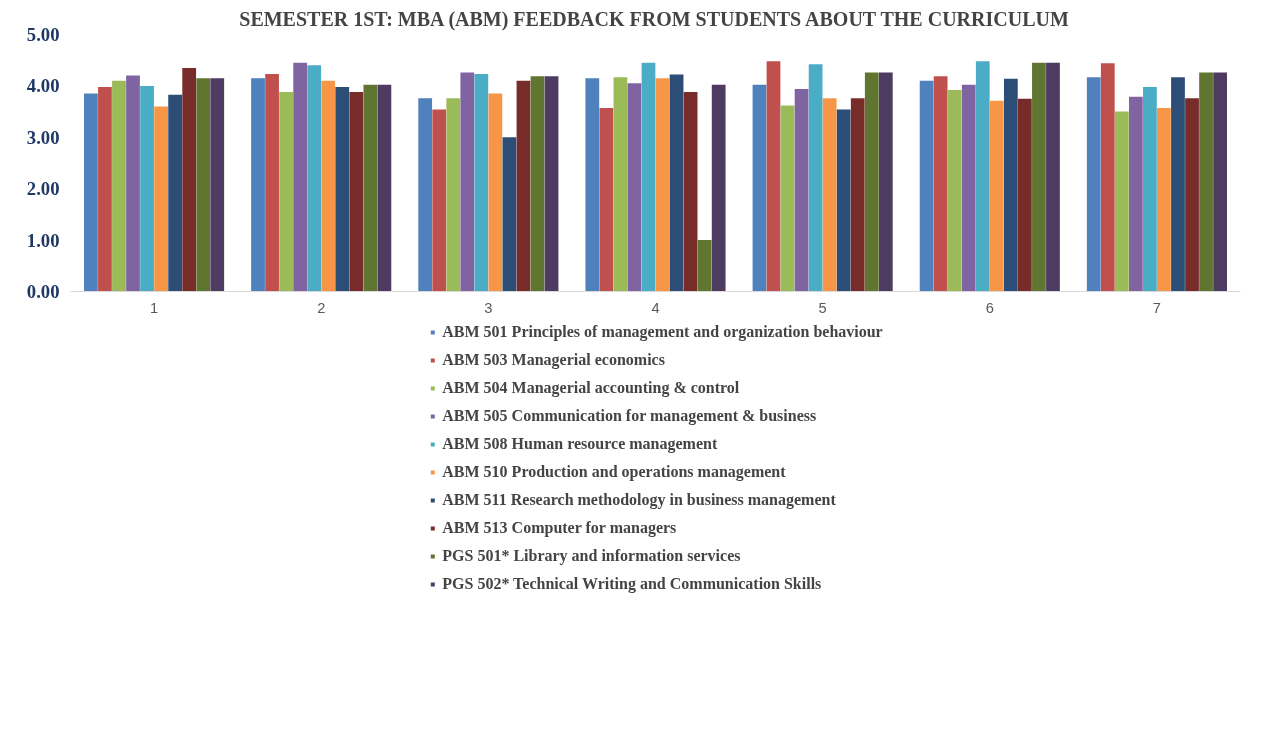  Describe the element at coordinates (632, 584) in the screenshot. I see `legend-label: PGS 502* Technical Writing and Communication Skills` at that location.